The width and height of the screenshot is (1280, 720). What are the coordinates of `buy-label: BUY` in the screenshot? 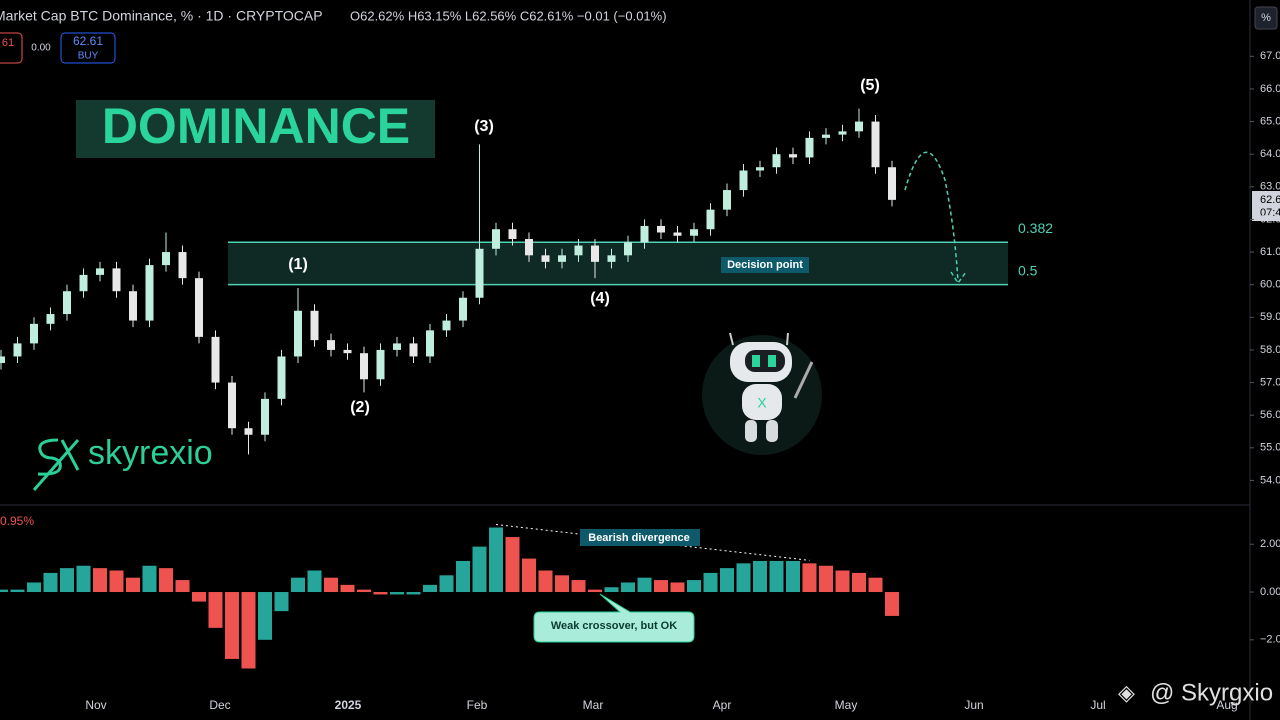 It's located at (88, 56).